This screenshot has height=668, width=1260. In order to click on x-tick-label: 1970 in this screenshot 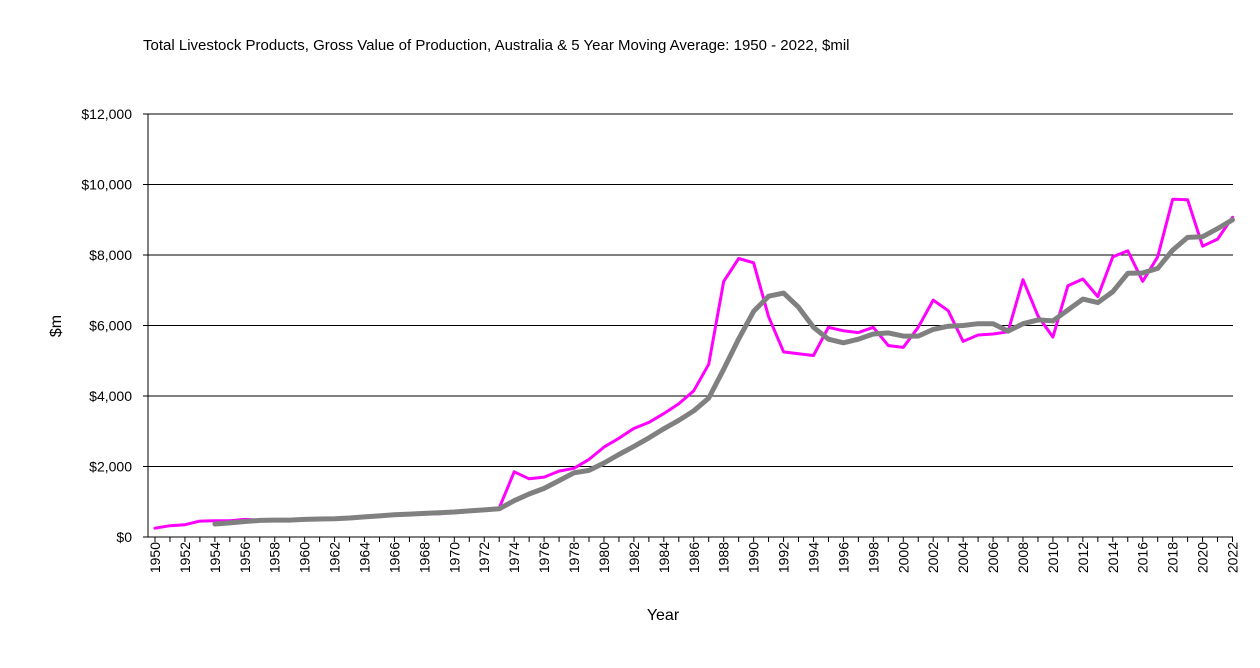, I will do `click(454, 557)`.